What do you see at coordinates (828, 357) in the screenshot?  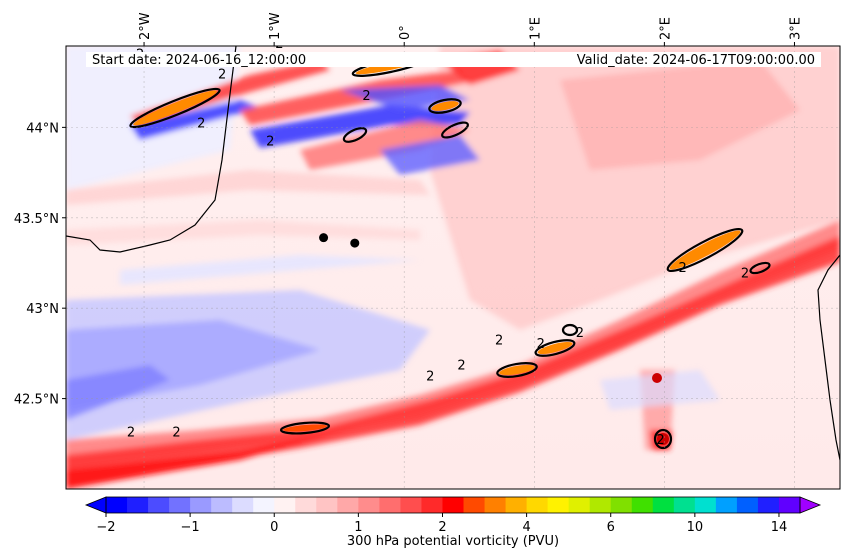 I see `coastline-east` at bounding box center [828, 357].